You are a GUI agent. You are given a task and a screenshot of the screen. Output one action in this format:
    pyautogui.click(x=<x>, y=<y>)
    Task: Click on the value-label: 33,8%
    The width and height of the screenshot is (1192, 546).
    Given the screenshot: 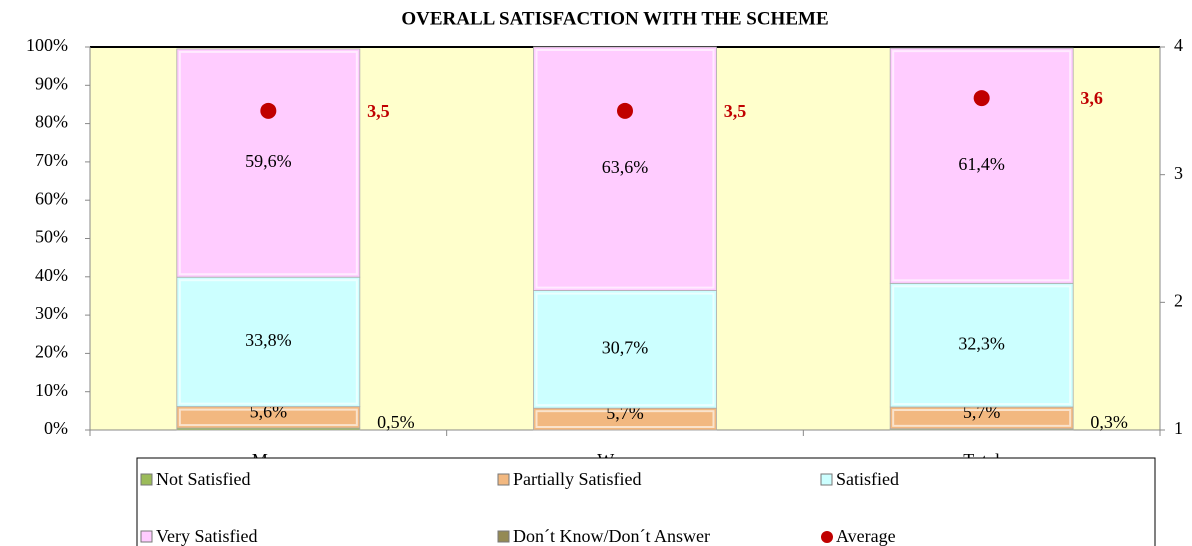 What is the action you would take?
    pyautogui.click(x=268, y=340)
    